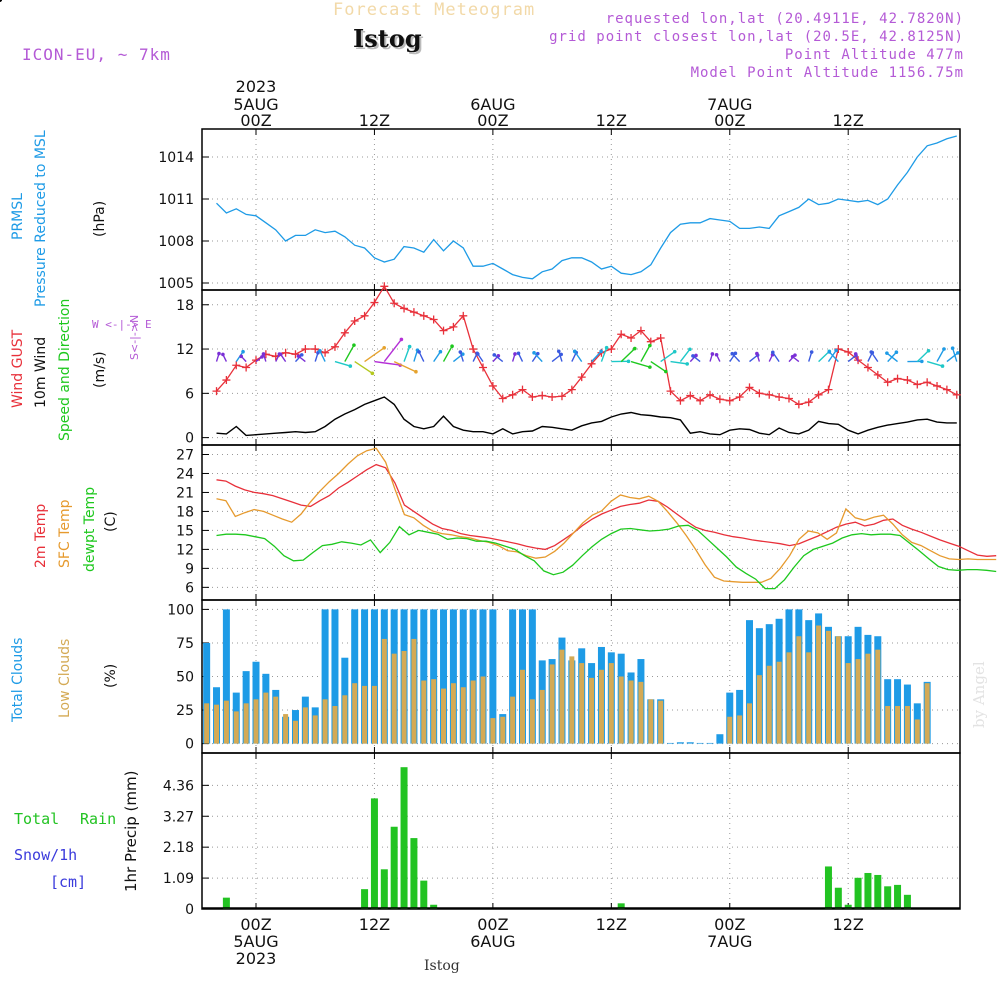 The width and height of the screenshot is (1000, 1000). Describe the element at coordinates (255, 941) in the screenshot. I see `time-label-bottom: 5AUG` at that location.